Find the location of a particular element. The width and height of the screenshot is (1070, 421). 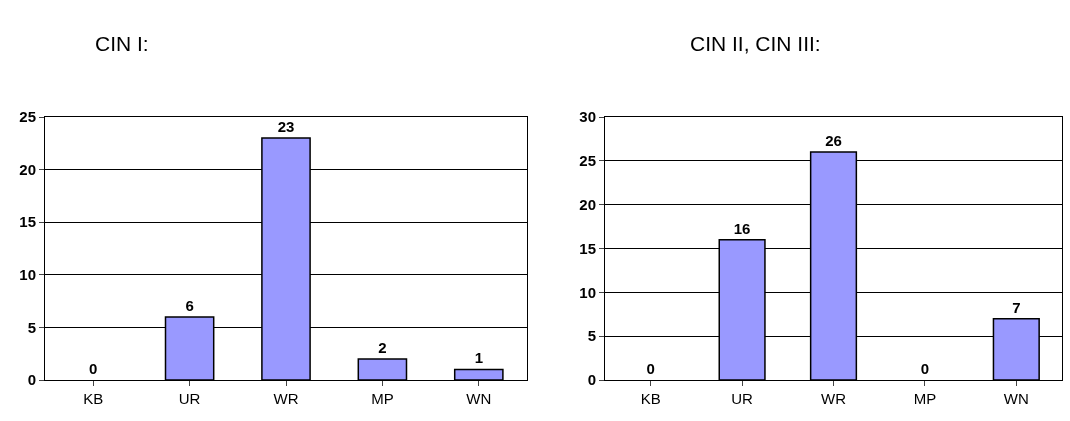

data-label: 16 is located at coordinates (742, 228).